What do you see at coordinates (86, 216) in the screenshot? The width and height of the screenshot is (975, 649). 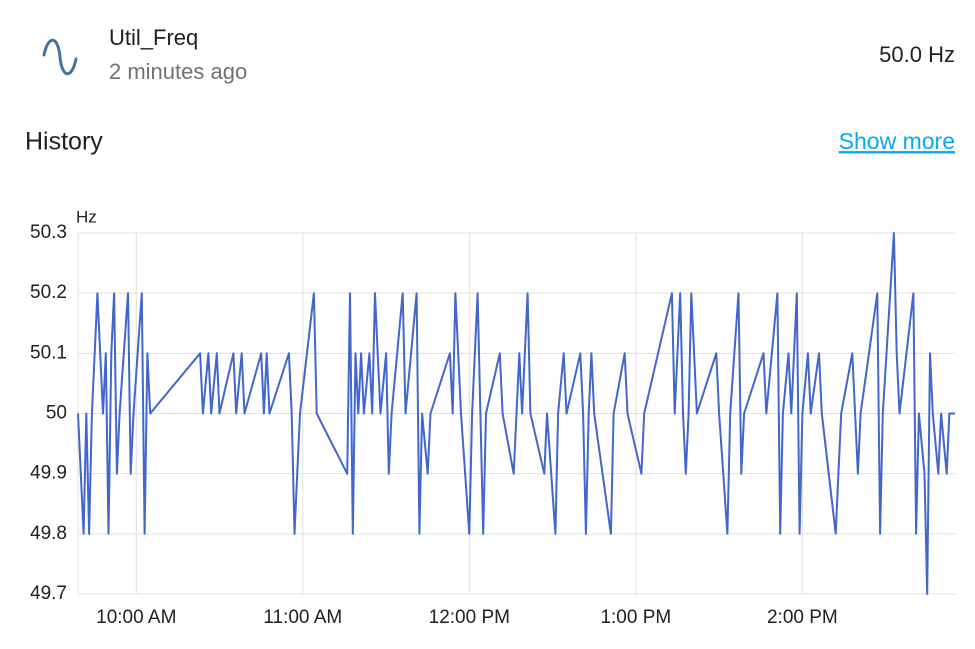 I see `y-axis-unit: Hz` at bounding box center [86, 216].